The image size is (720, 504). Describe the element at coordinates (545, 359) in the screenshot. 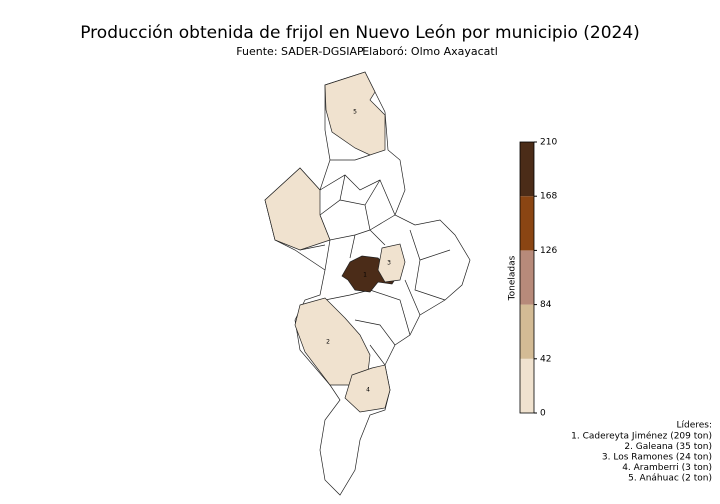

I see `colorbar-tick-label: 42` at that location.